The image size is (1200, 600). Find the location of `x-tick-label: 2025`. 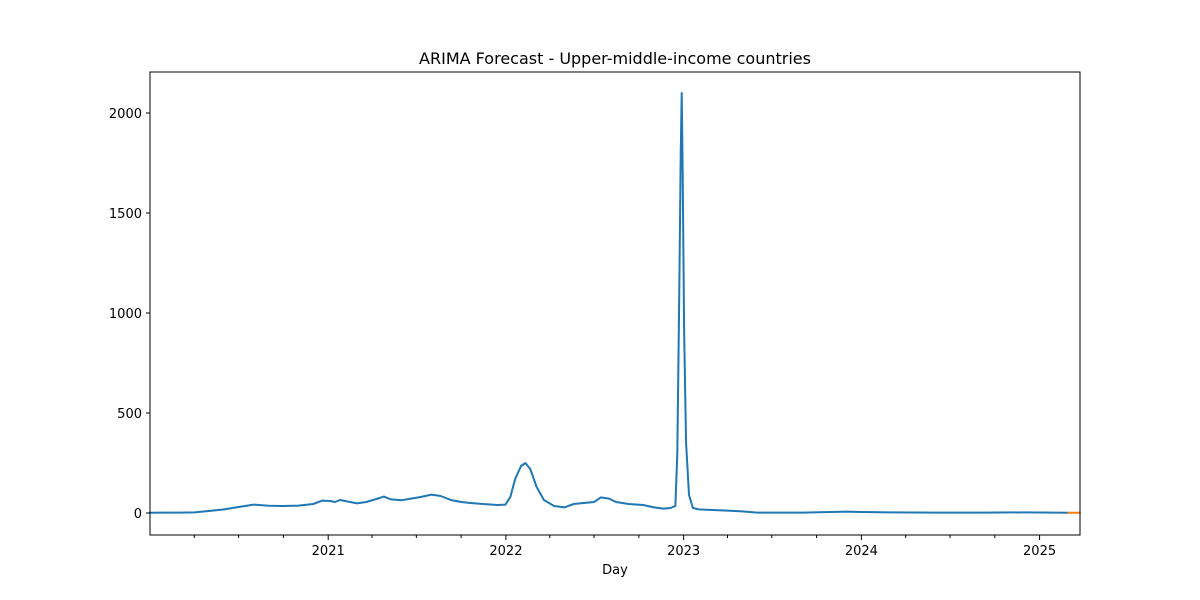

x-tick-label: 2025 is located at coordinates (1039, 551).